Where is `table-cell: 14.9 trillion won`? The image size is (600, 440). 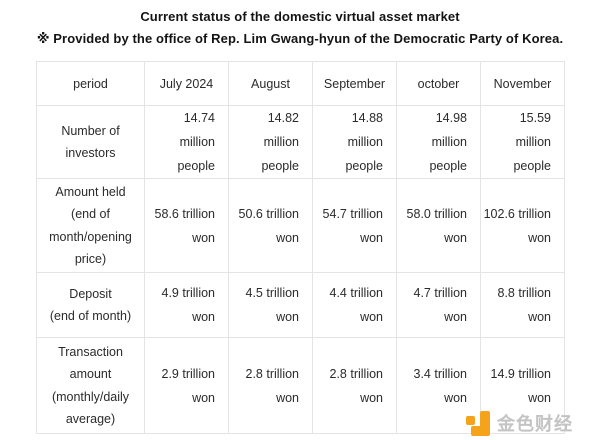 table-cell: 14.9 trillion won is located at coordinates (522, 385).